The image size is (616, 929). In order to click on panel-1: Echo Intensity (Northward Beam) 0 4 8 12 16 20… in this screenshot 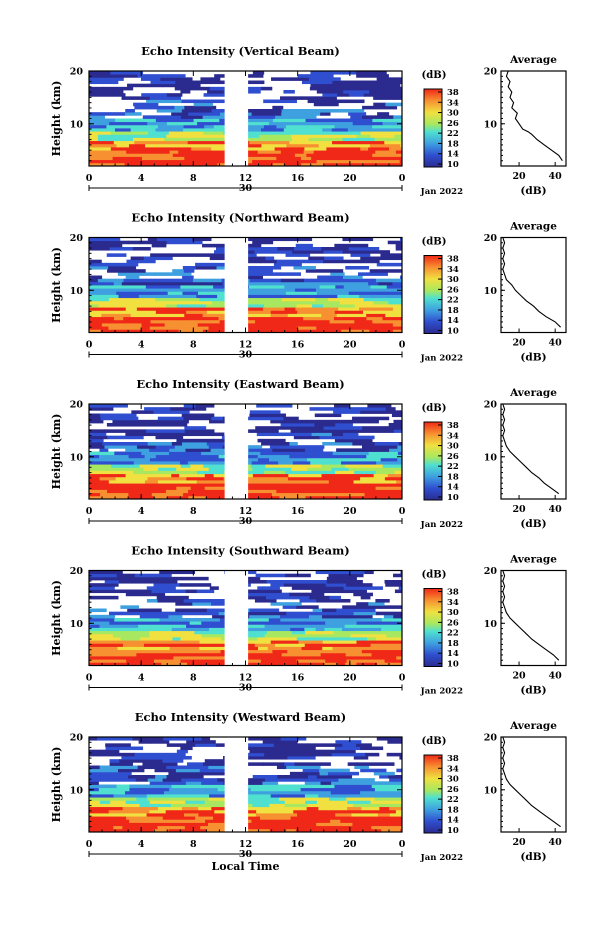, I will do `click(308, 287)`.